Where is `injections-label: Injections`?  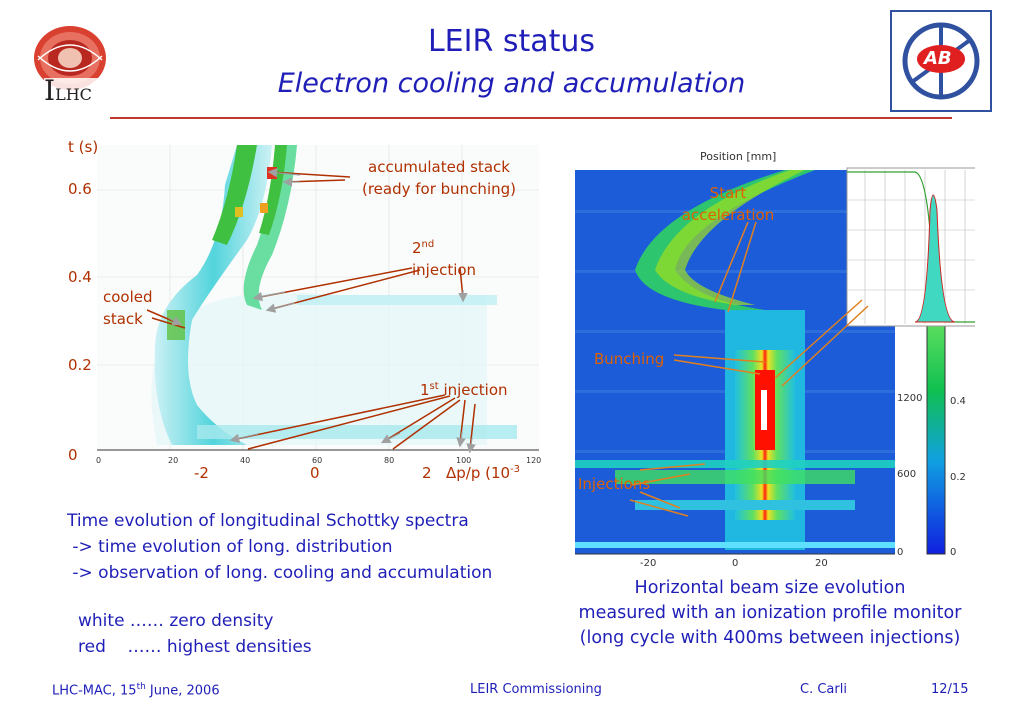 injections-label: Injections is located at coordinates (614, 484).